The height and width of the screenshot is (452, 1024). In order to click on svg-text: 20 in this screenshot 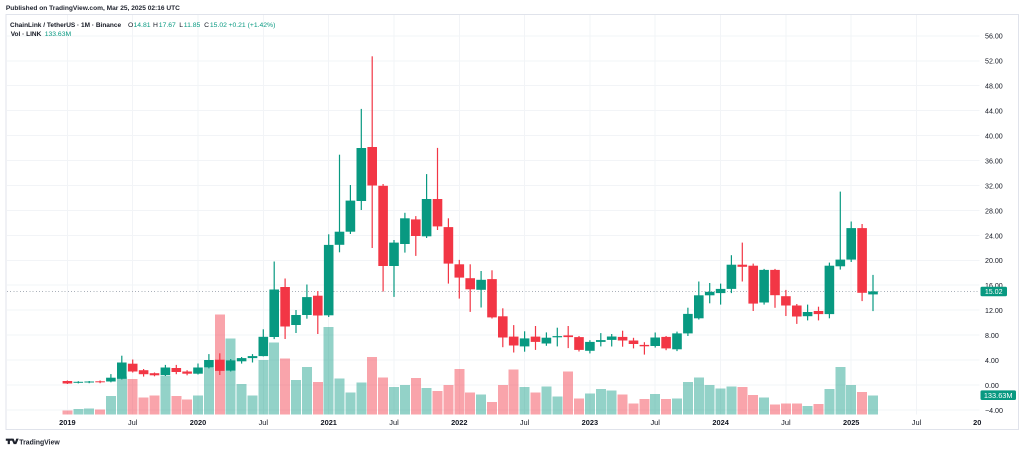, I will do `click(977, 422)`.